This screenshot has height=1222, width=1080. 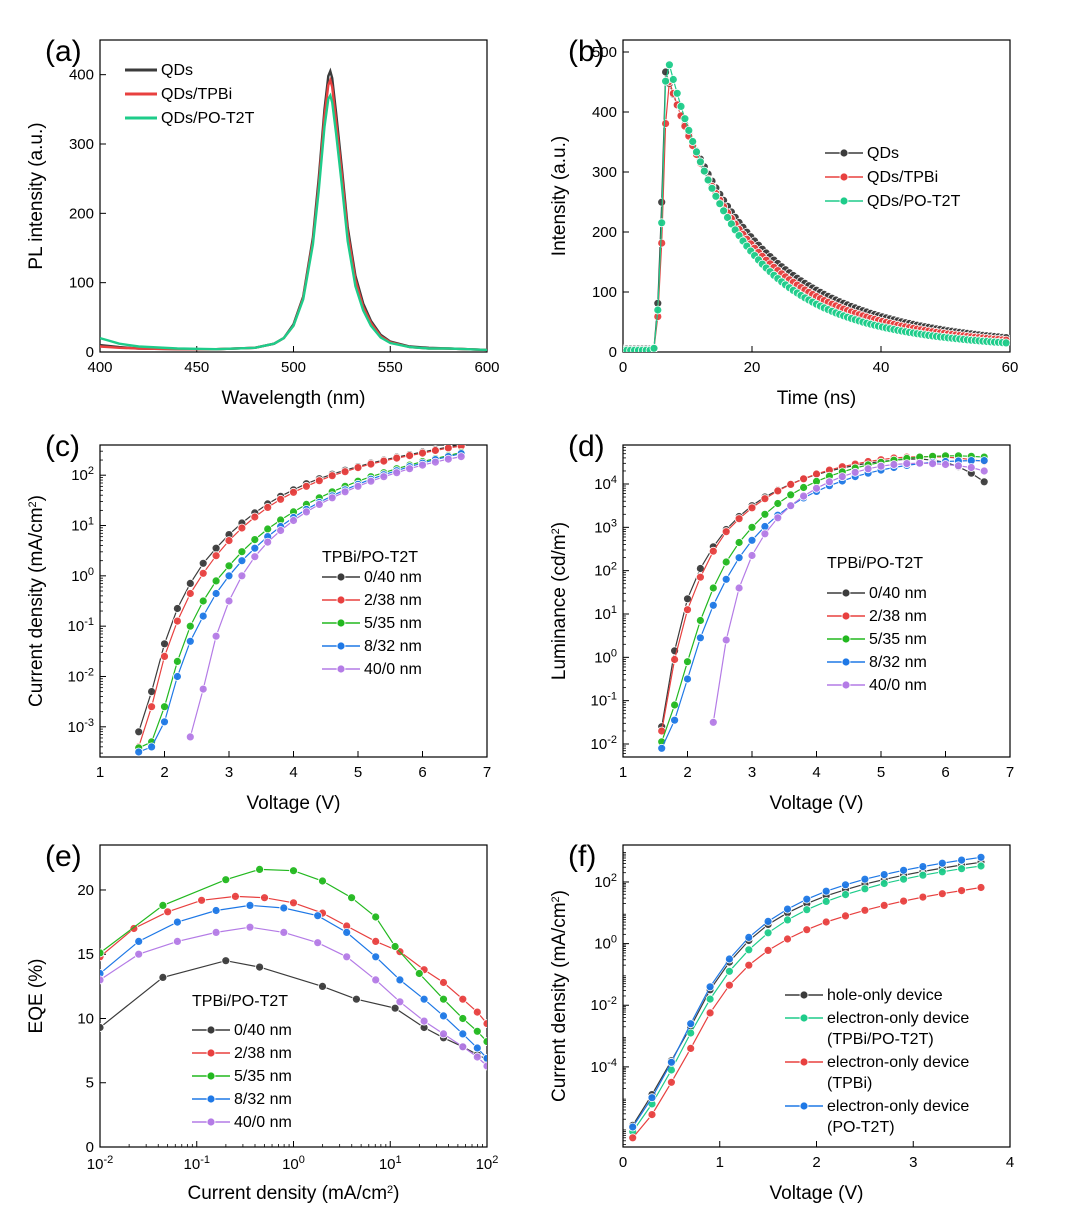 I want to click on x-tick-label: 400, so click(x=99, y=367).